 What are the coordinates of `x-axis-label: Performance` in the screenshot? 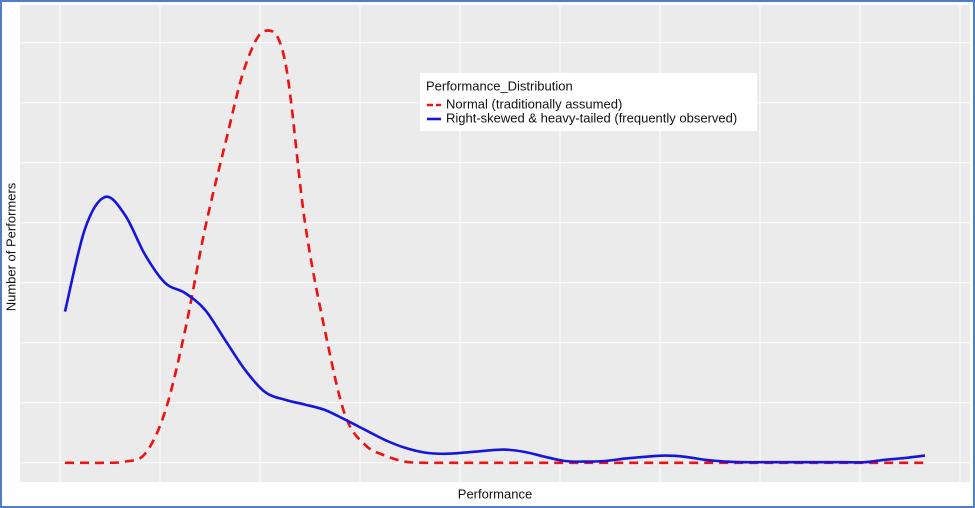 It's located at (495, 493).